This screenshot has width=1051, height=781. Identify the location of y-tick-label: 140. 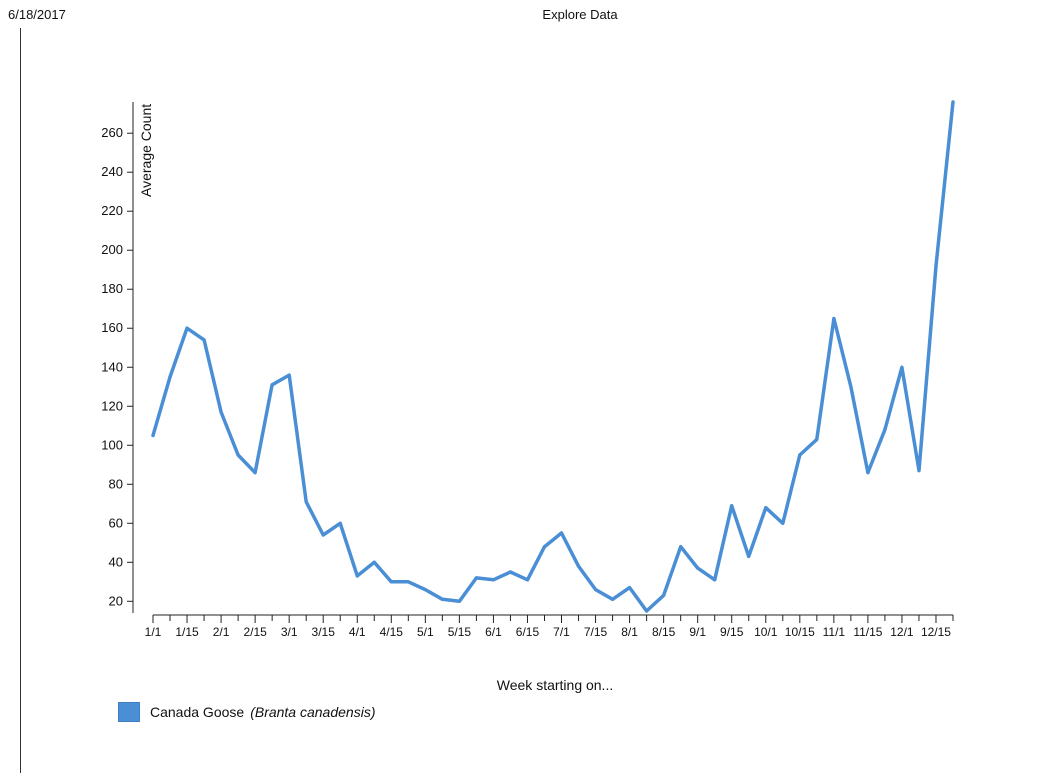
(112, 366).